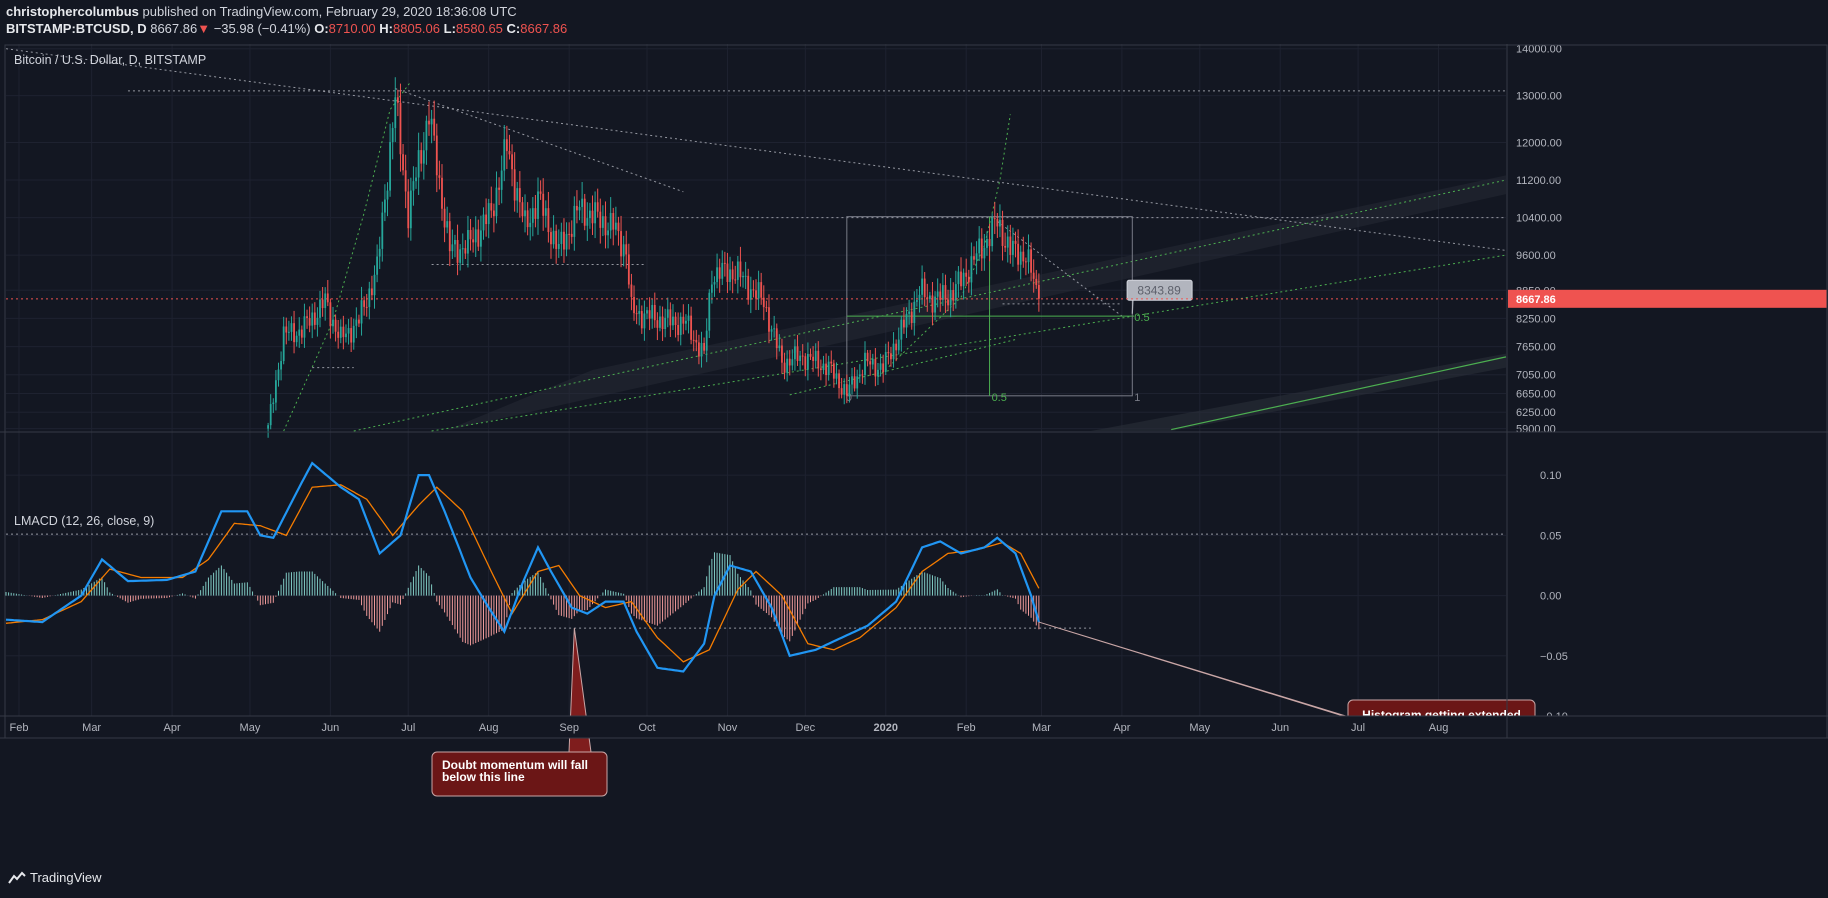  What do you see at coordinates (72, 11) in the screenshot?
I see `author-name: christophercolumbus` at bounding box center [72, 11].